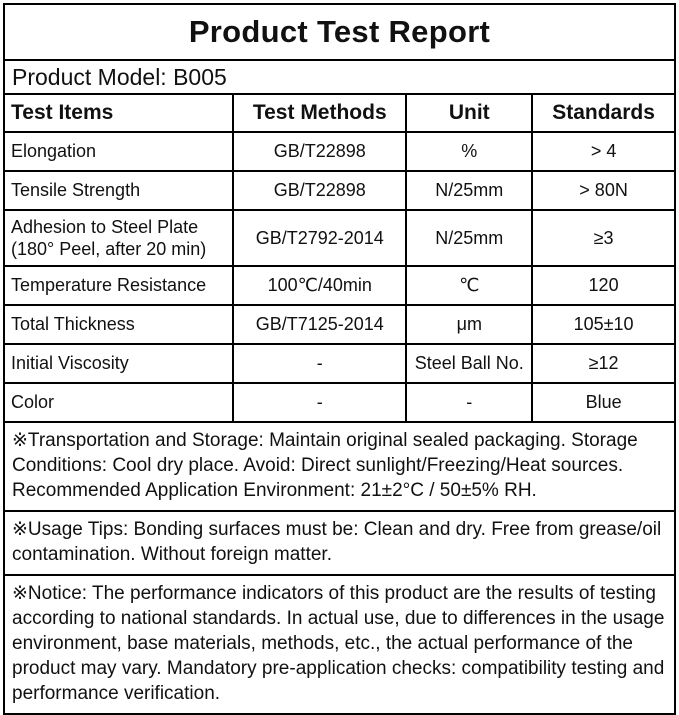 The width and height of the screenshot is (679, 715). Describe the element at coordinates (320, 324) in the screenshot. I see `cell-test-method: GB/T7125-2014` at that location.